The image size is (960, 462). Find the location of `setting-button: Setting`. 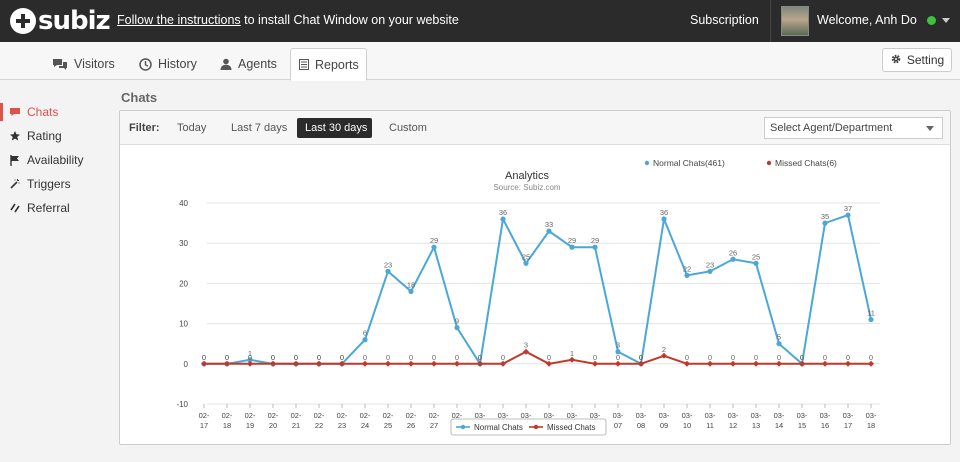

setting-button: Setting is located at coordinates (917, 60).